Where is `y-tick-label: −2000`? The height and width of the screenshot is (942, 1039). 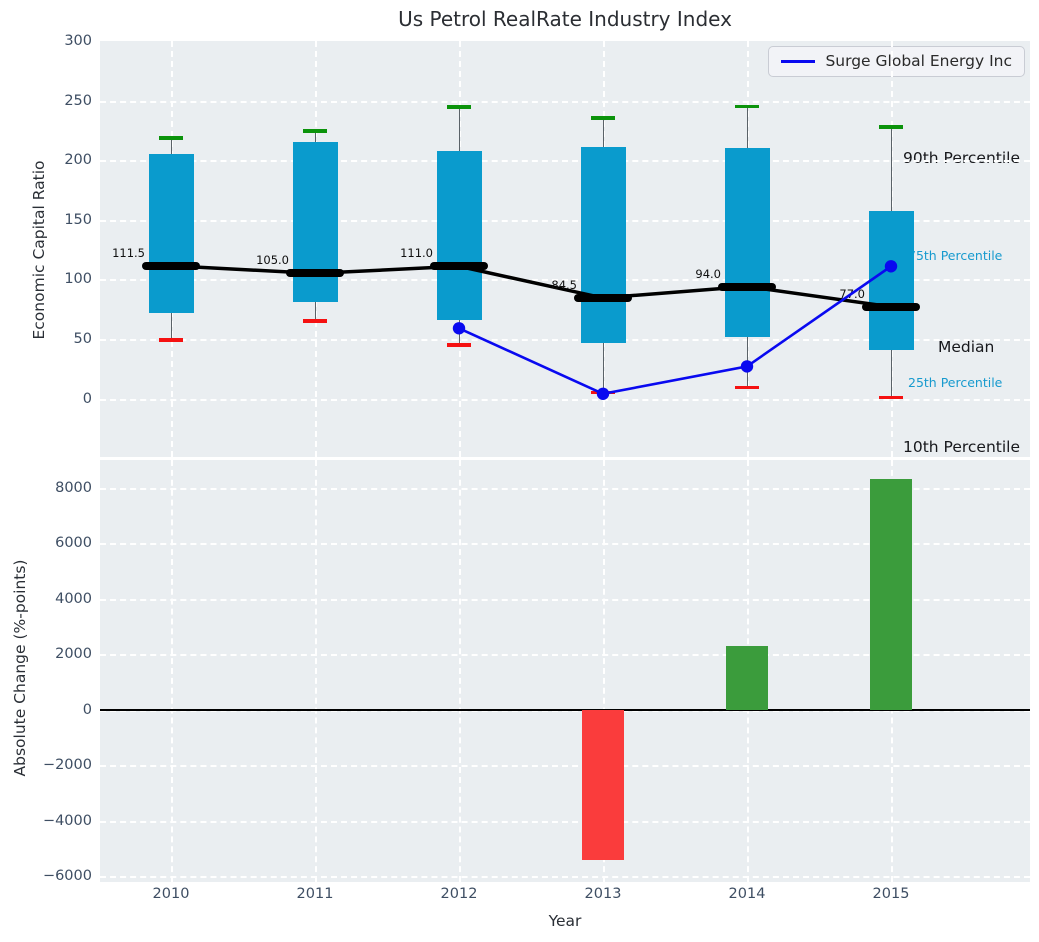 y-tick-label: −2000 is located at coordinates (67, 765).